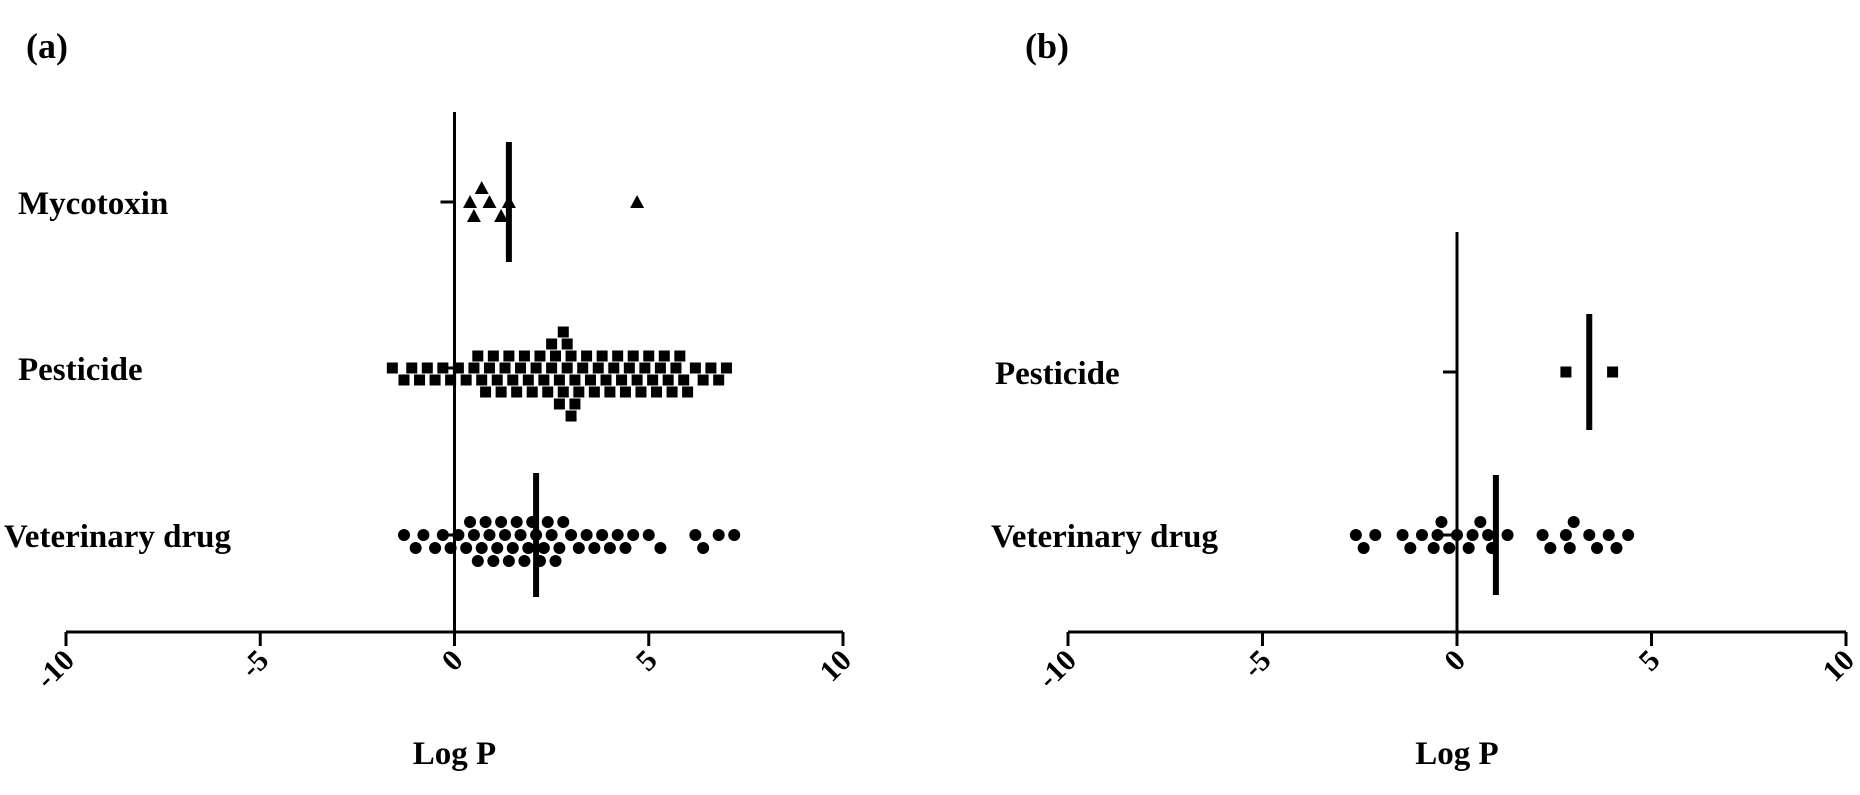  Describe the element at coordinates (1057, 670) in the screenshot. I see `x-tick-label: -10` at that location.